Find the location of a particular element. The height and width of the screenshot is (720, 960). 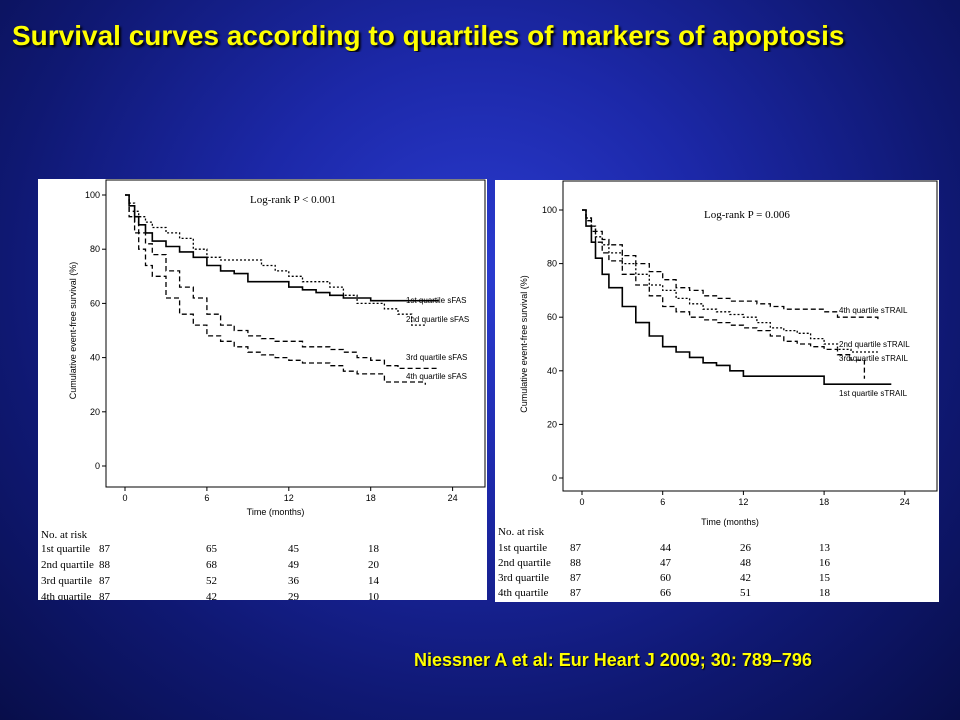

risk-value: 68 is located at coordinates (212, 565).